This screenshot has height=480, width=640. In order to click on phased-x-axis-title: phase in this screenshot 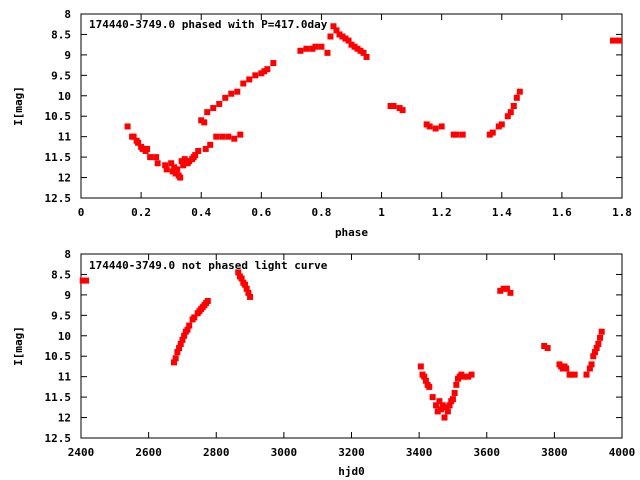, I will do `click(351, 232)`.